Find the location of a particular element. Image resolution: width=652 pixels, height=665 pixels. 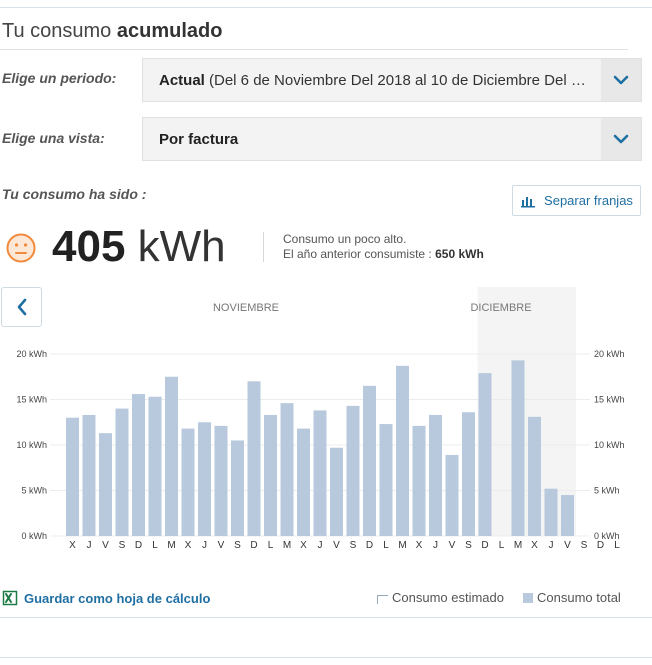

consumption-total: 405 kWh is located at coordinates (139, 247).